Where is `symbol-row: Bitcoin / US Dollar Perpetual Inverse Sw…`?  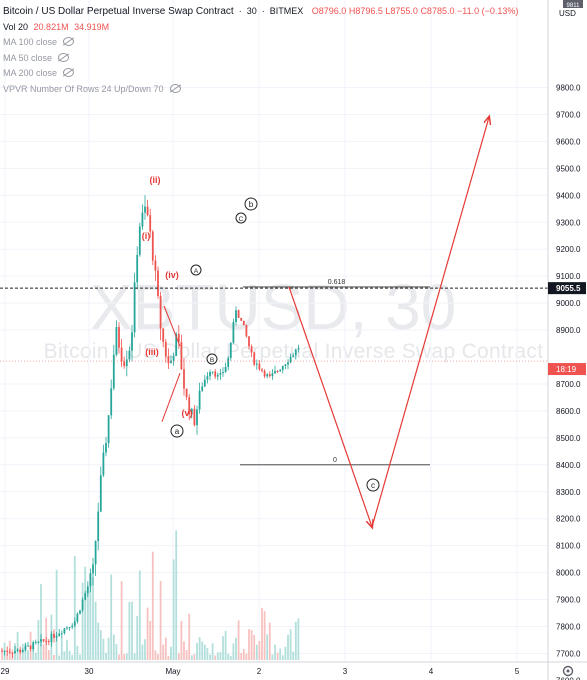 symbol-row: Bitcoin / US Dollar Perpetual Inverse Sw… is located at coordinates (260, 12).